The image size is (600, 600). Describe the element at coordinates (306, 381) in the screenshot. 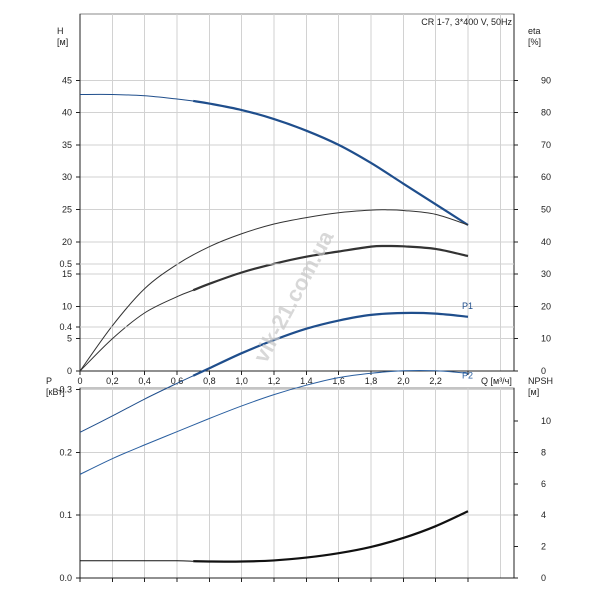

I see `x-tick-label: 1,4` at that location.